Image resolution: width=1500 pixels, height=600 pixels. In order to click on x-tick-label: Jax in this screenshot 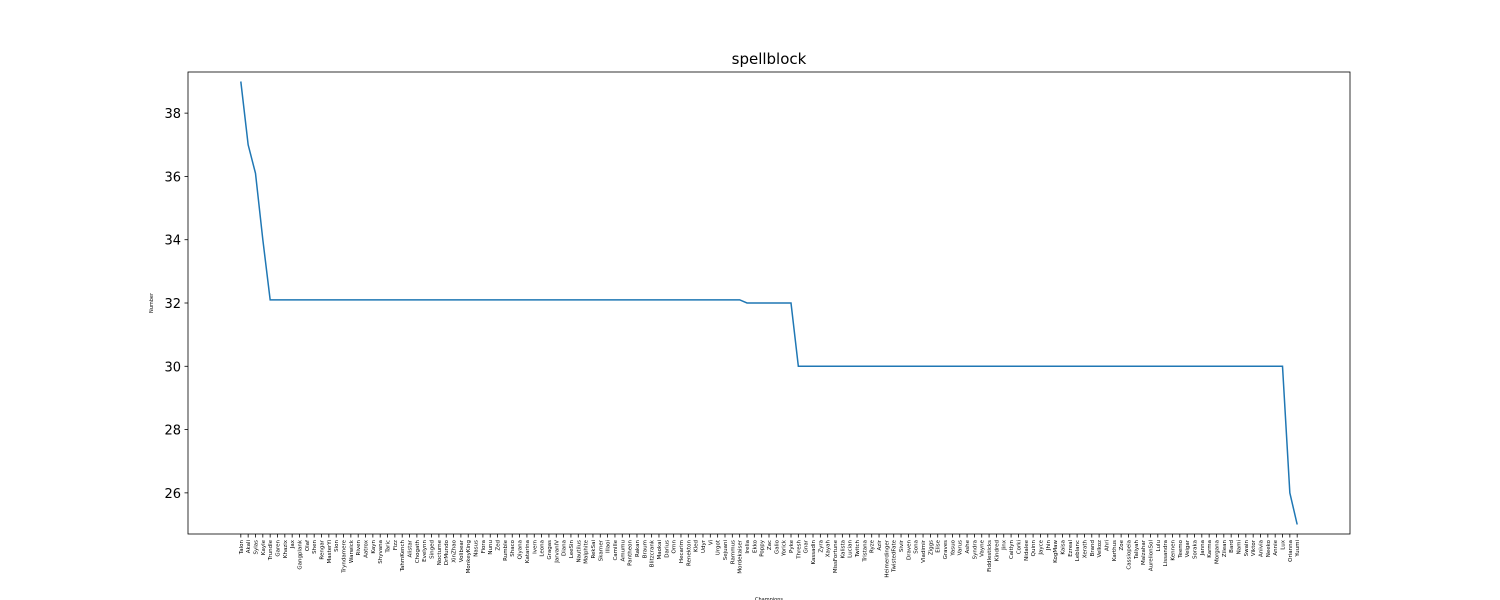, I will do `click(293, 544)`.